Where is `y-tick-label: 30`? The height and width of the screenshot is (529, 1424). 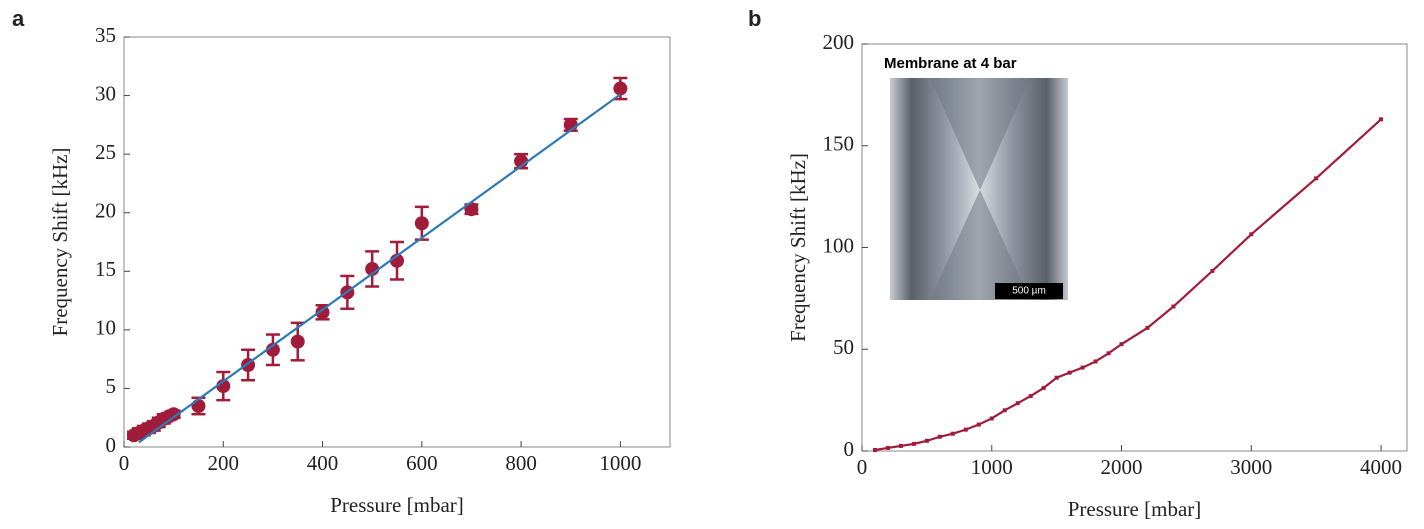 y-tick-label: 30 is located at coordinates (105, 93).